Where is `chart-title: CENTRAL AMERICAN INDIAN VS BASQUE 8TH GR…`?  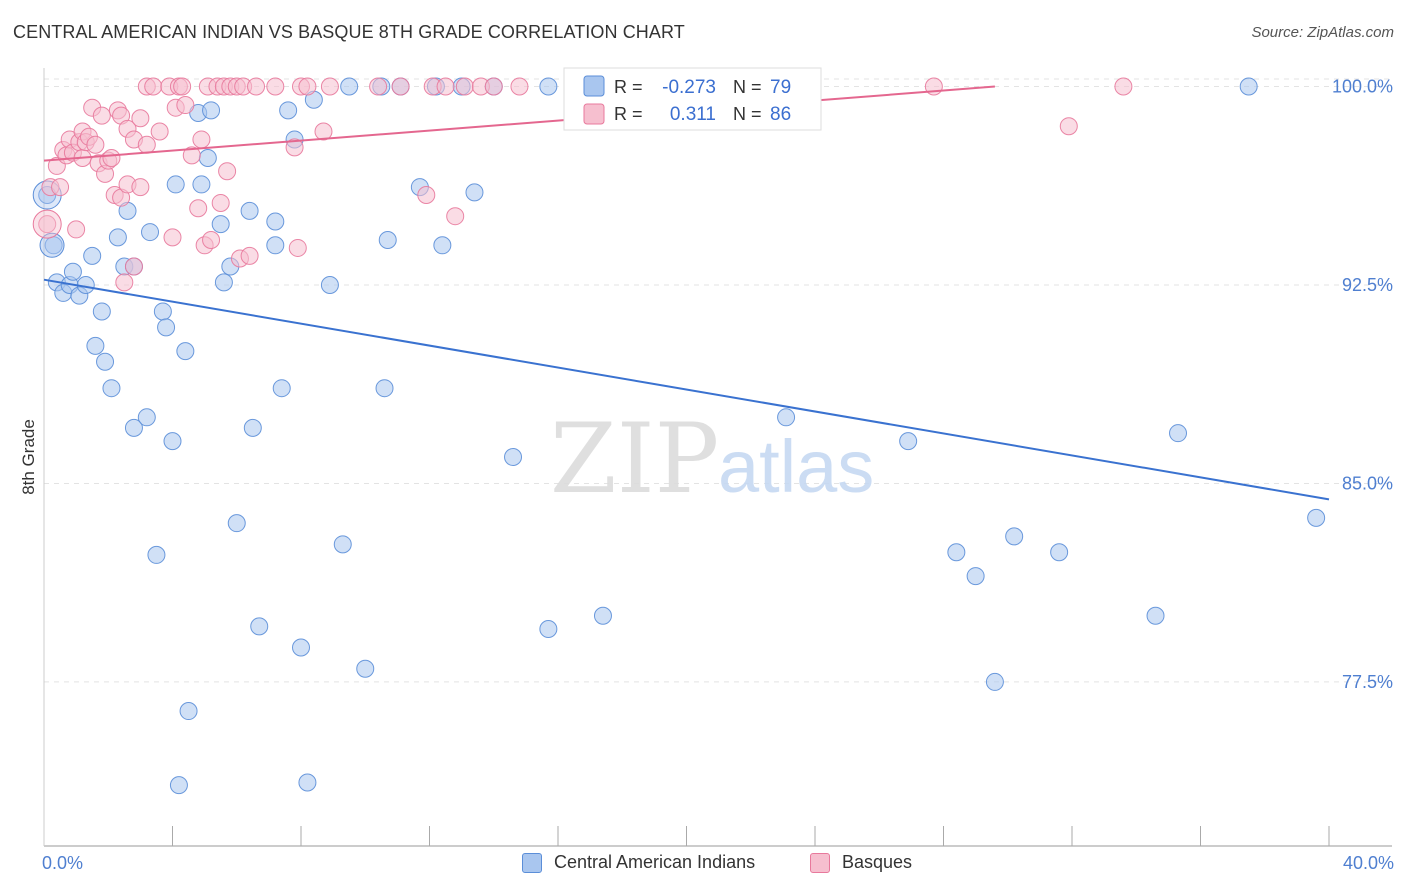 chart-title: CENTRAL AMERICAN INDIAN VS BASQUE 8TH GR… is located at coordinates (349, 32).